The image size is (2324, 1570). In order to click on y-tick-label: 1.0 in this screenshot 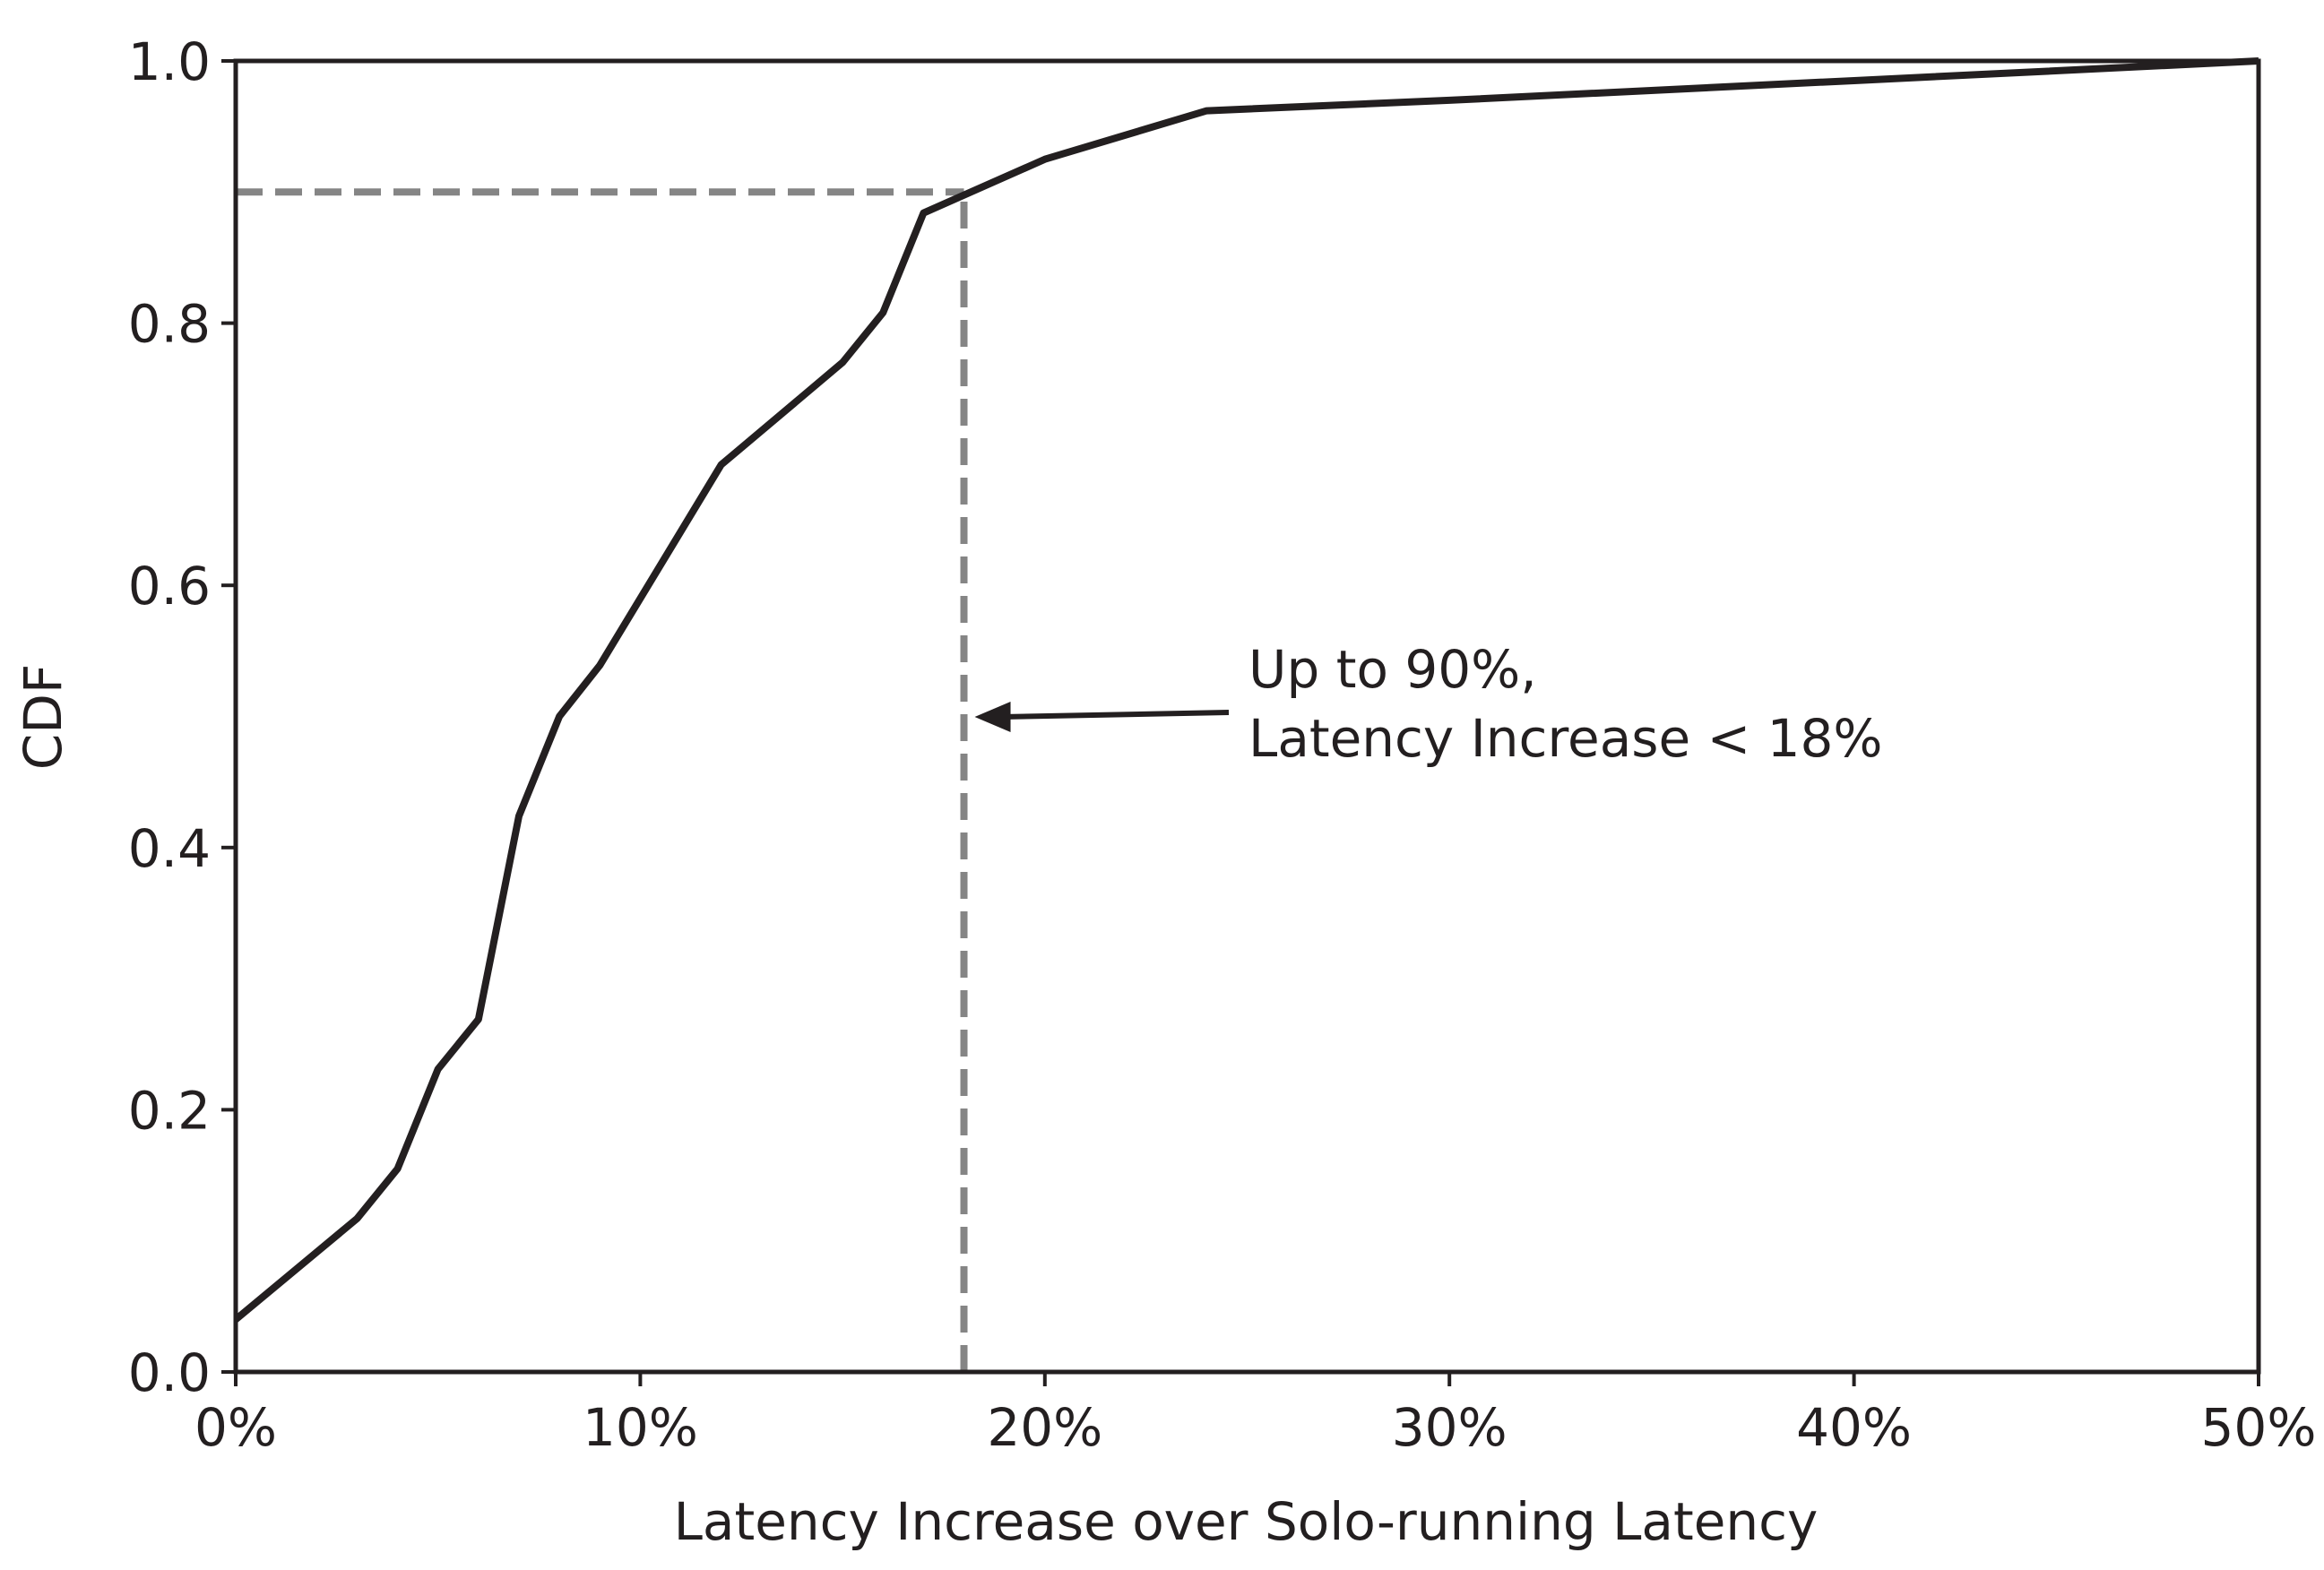, I will do `click(169, 61)`.